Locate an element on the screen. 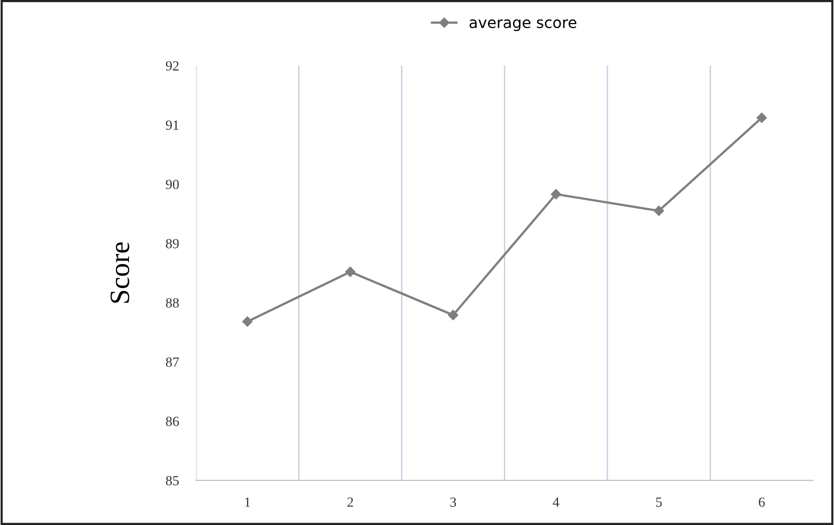 The height and width of the screenshot is (525, 834). x-tick-label: 3 is located at coordinates (453, 502).